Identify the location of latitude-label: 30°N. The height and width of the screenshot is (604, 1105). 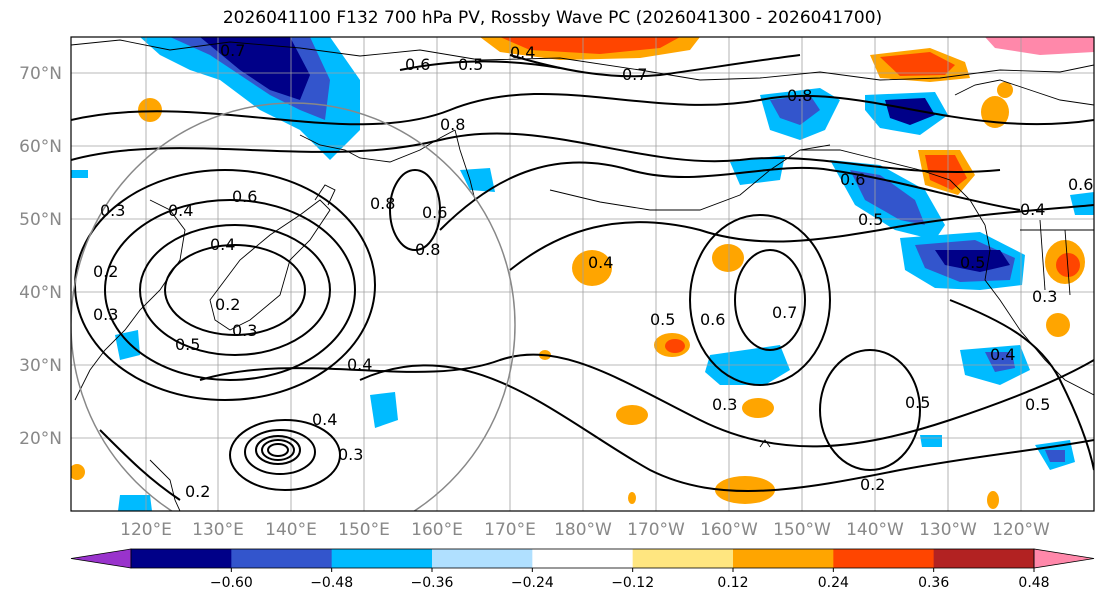
(40, 366).